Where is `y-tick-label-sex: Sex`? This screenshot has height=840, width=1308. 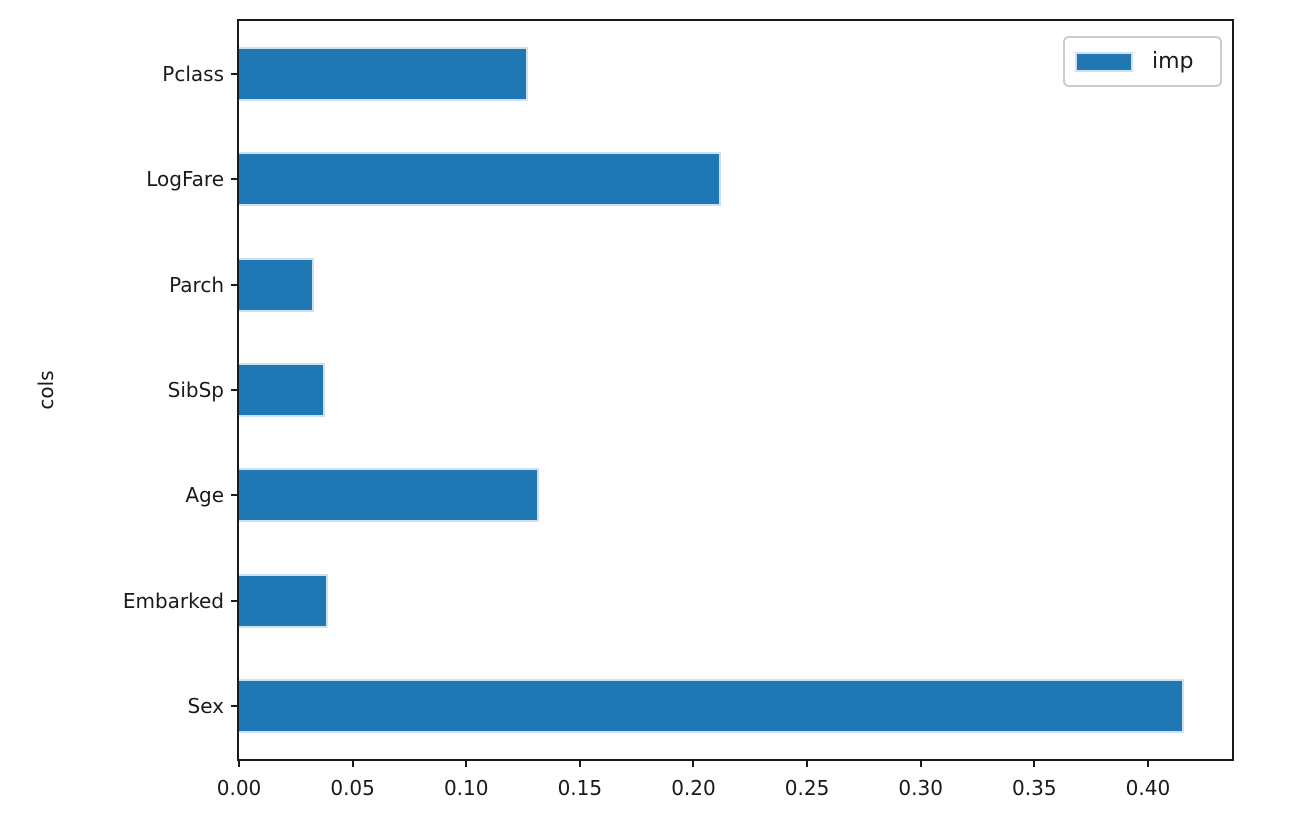
y-tick-label-sex: Sex is located at coordinates (205, 706).